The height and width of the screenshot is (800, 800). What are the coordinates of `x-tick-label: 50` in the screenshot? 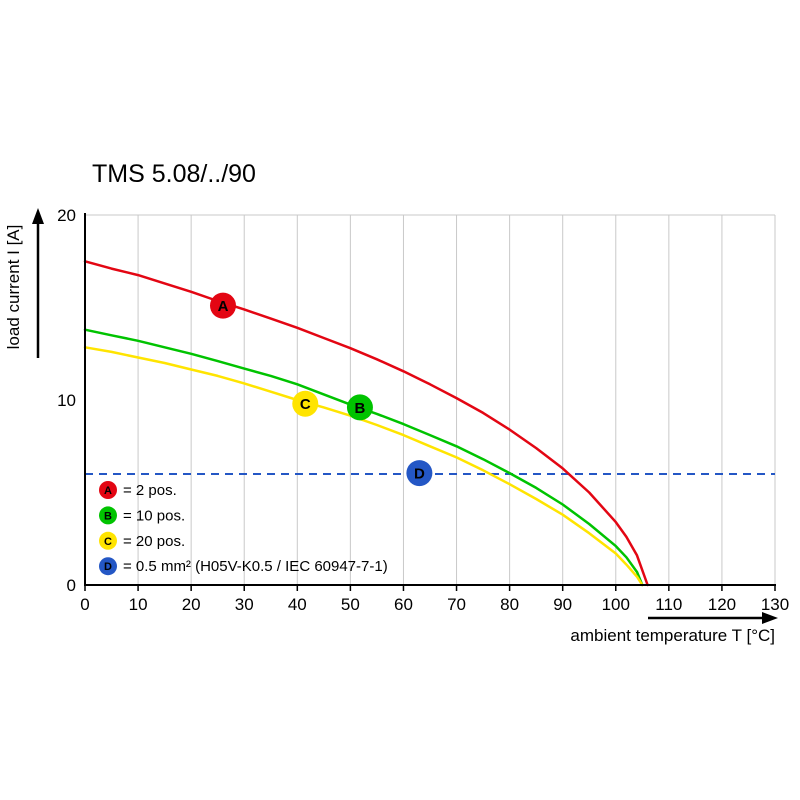 It's located at (350, 604).